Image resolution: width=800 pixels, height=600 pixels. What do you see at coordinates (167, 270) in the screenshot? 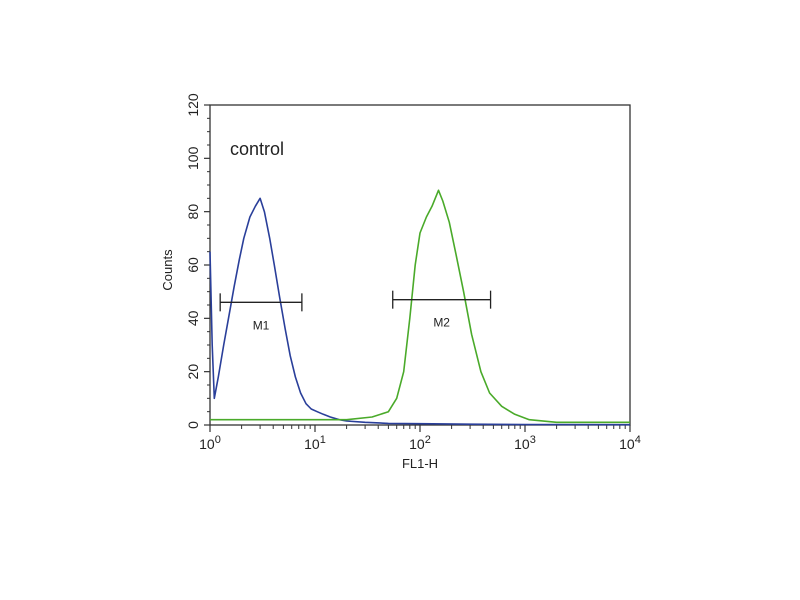
I see `y-axis-label: Counts` at bounding box center [167, 270].